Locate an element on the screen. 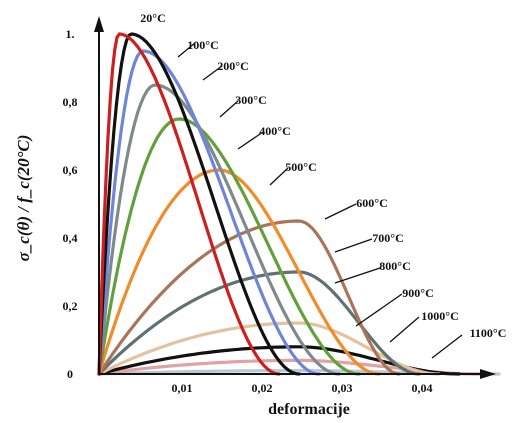 The height and width of the screenshot is (423, 517). y-tick-label: 0,4 is located at coordinates (70, 238).